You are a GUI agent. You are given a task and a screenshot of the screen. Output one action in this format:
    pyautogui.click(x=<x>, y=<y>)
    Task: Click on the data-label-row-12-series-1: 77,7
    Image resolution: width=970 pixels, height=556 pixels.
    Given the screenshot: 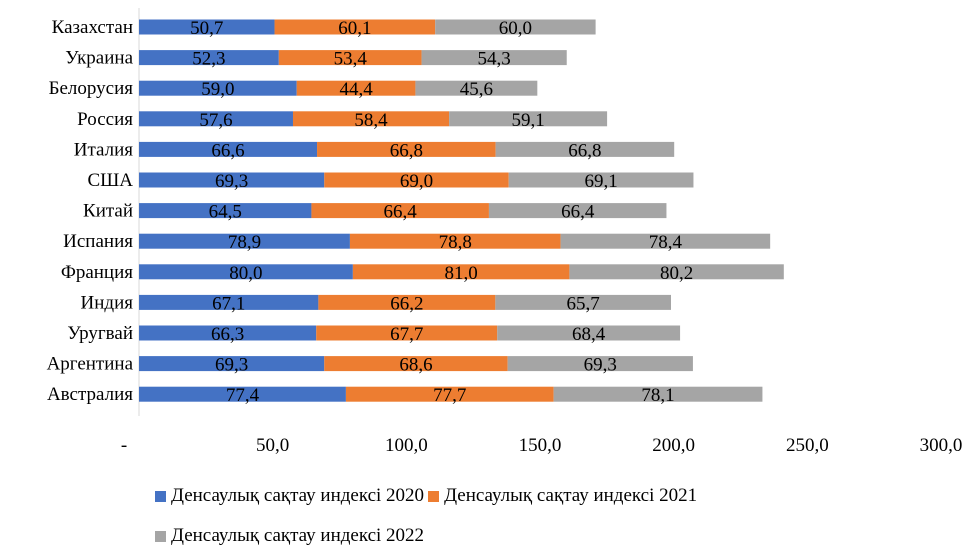 What is the action you would take?
    pyautogui.click(x=449, y=395)
    